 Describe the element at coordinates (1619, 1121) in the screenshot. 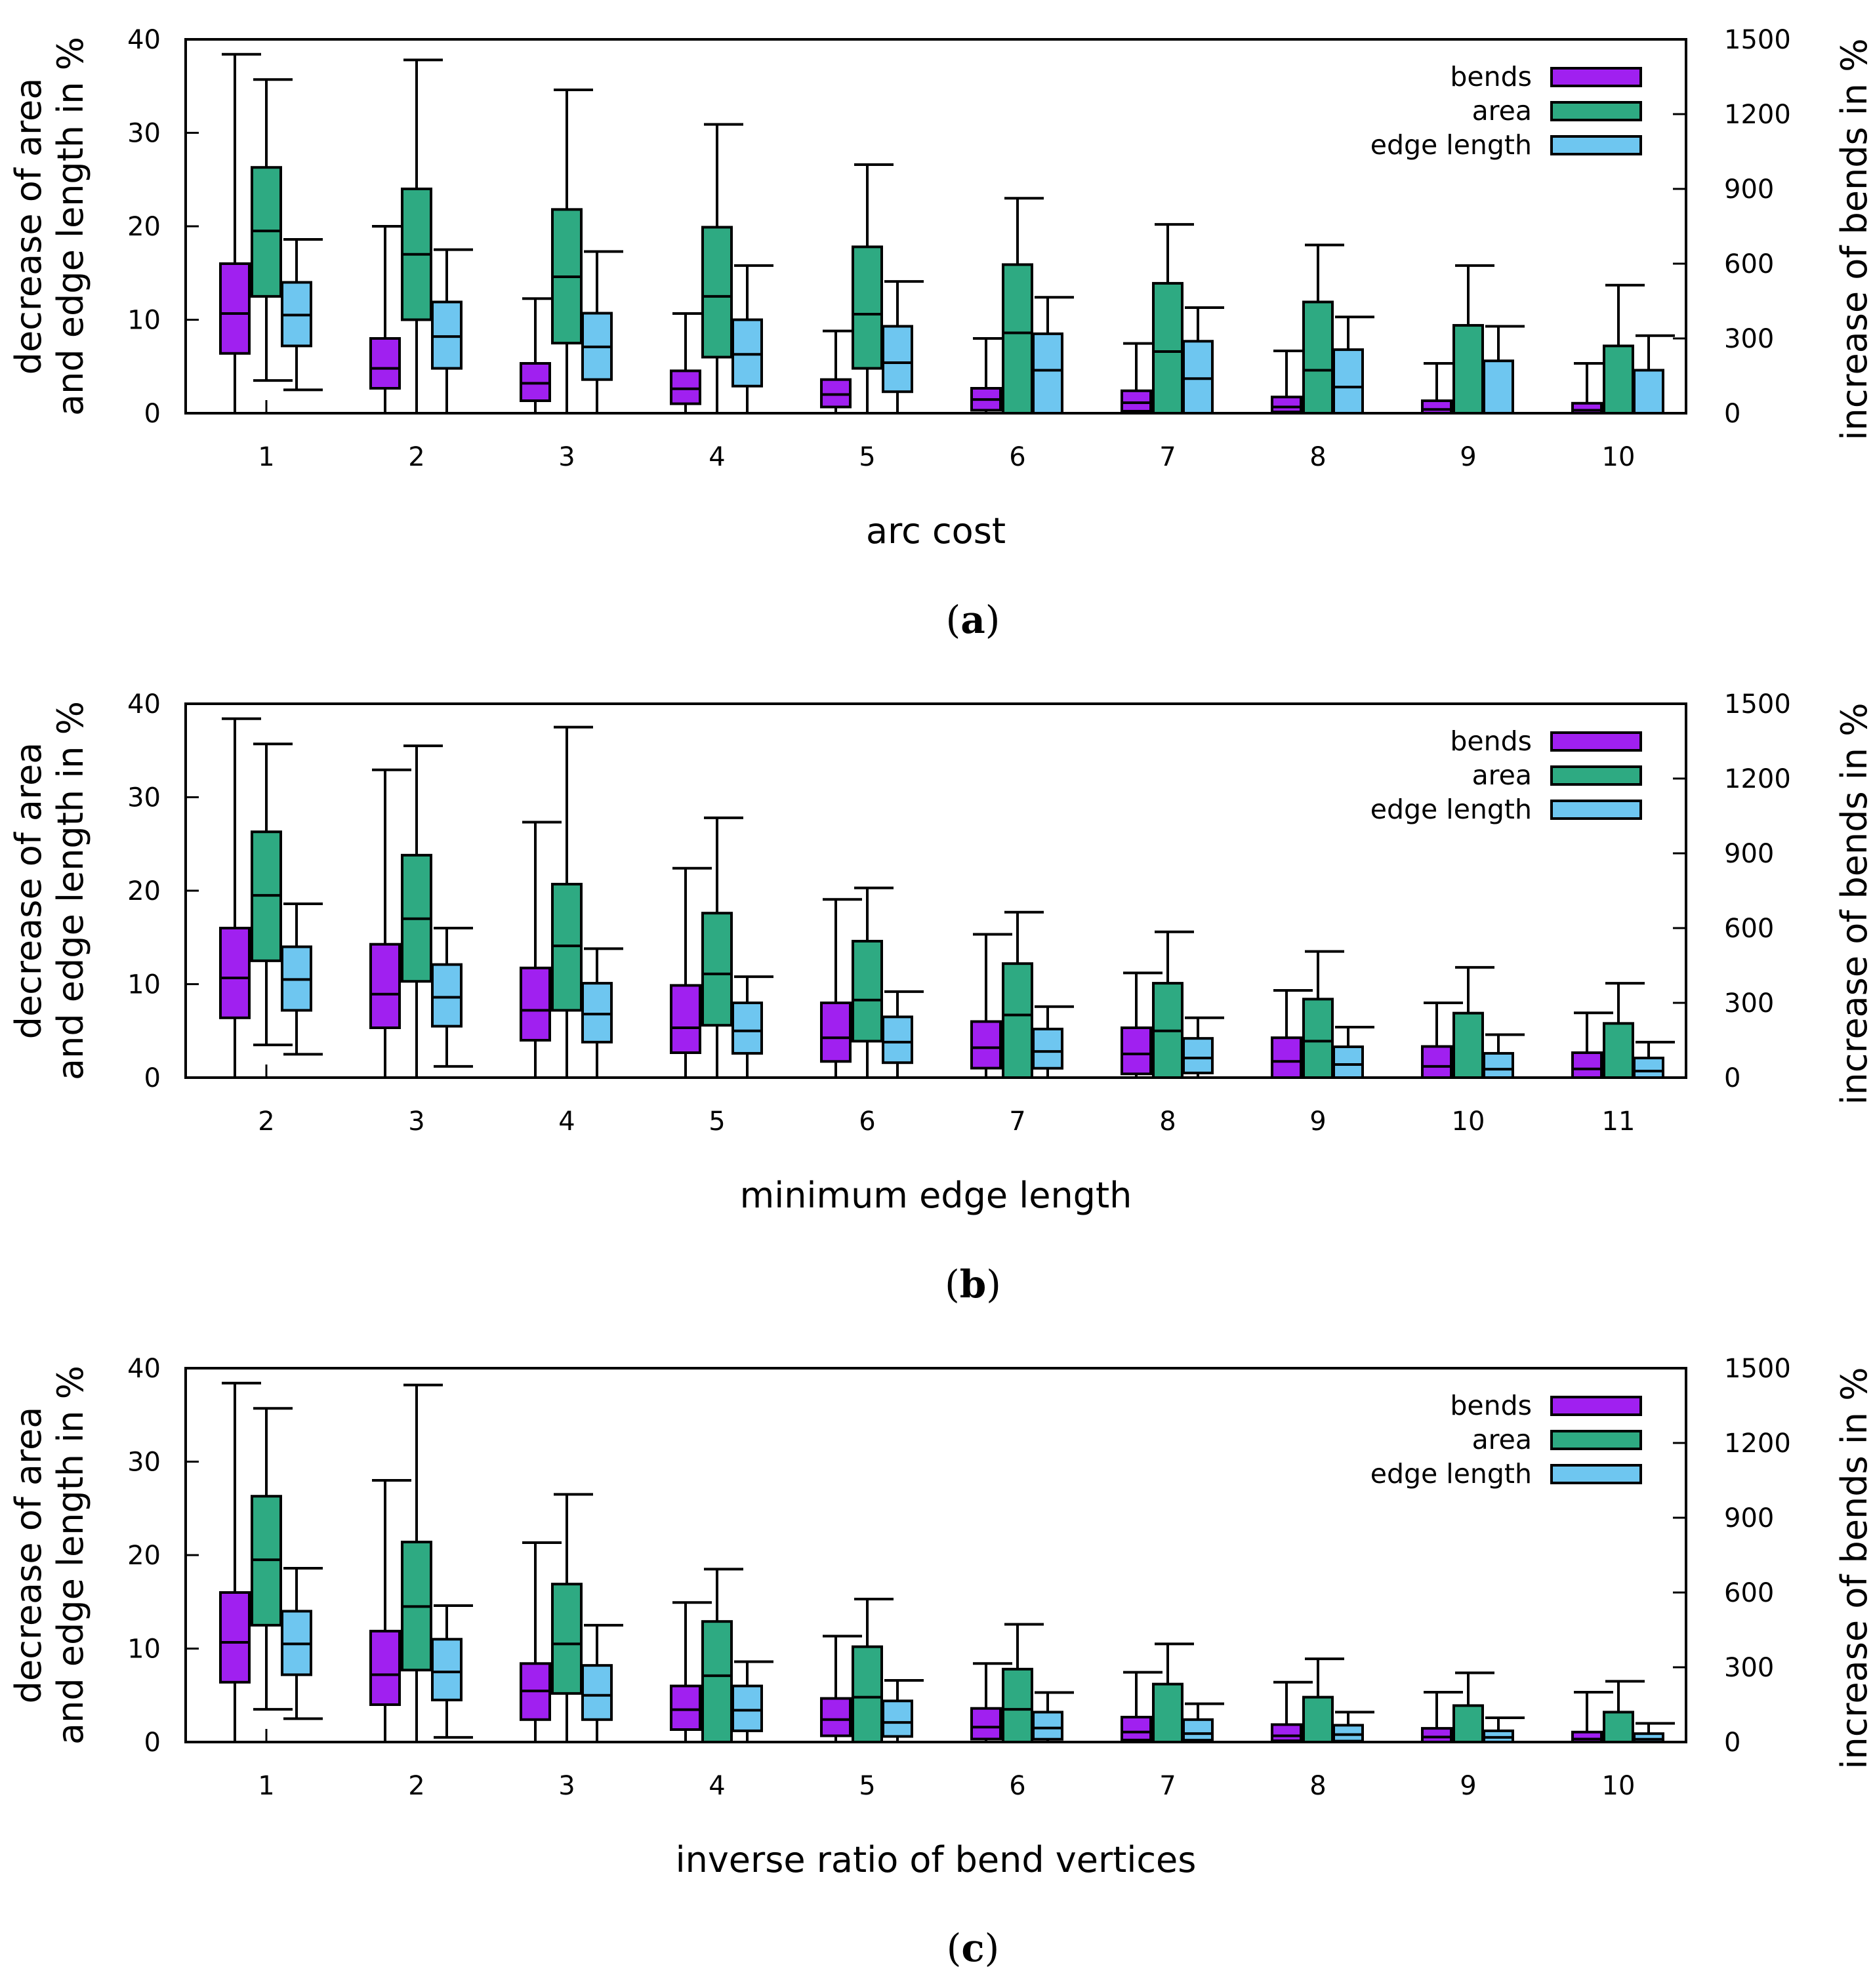

I see `x-tick-label: 11` at that location.